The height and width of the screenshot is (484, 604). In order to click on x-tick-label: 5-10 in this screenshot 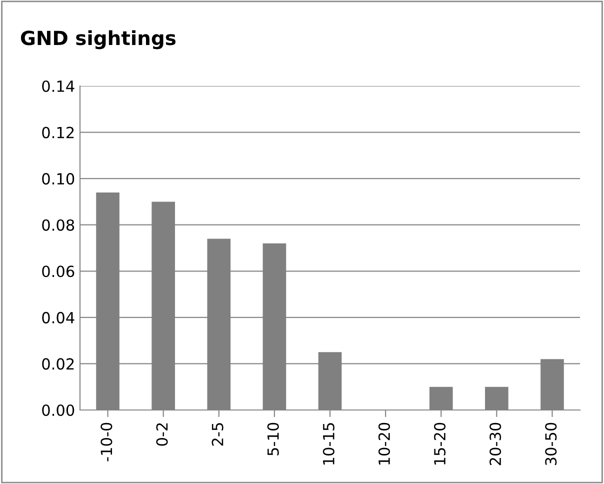, I will do `click(273, 439)`.